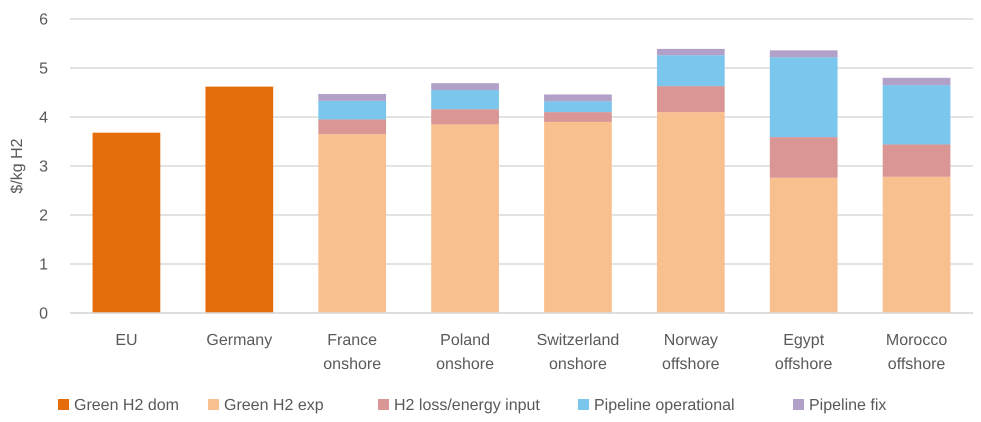 The image size is (981, 422). What do you see at coordinates (847, 405) in the screenshot?
I see `legend-label: Pipeline fix` at bounding box center [847, 405].